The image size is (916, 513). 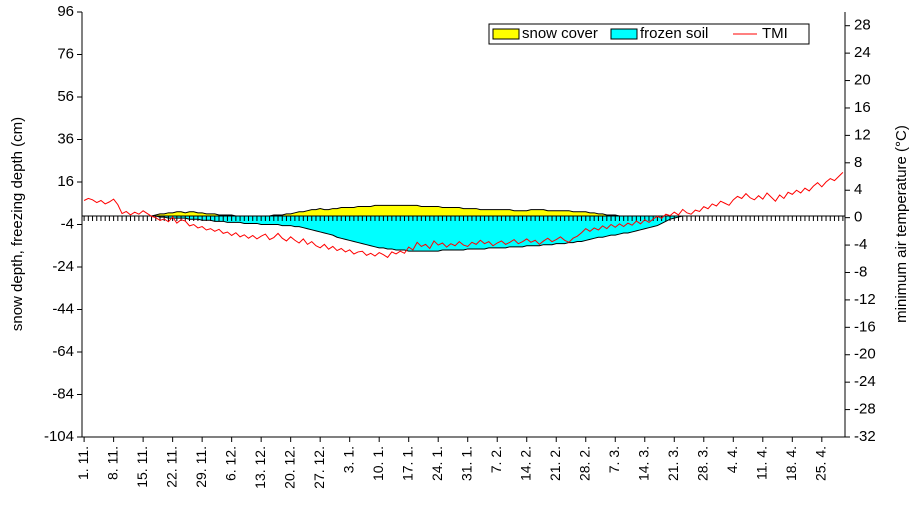 I want to click on y2-tick-label: 28, so click(x=862, y=25).